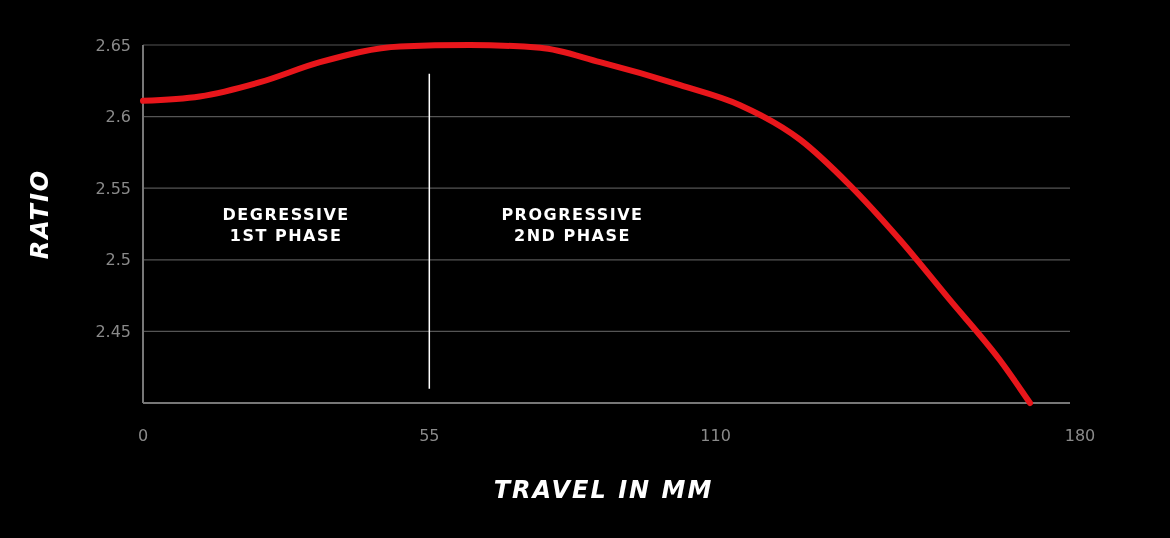  What do you see at coordinates (113, 45) in the screenshot?
I see `y-tick-label: 2.65` at bounding box center [113, 45].